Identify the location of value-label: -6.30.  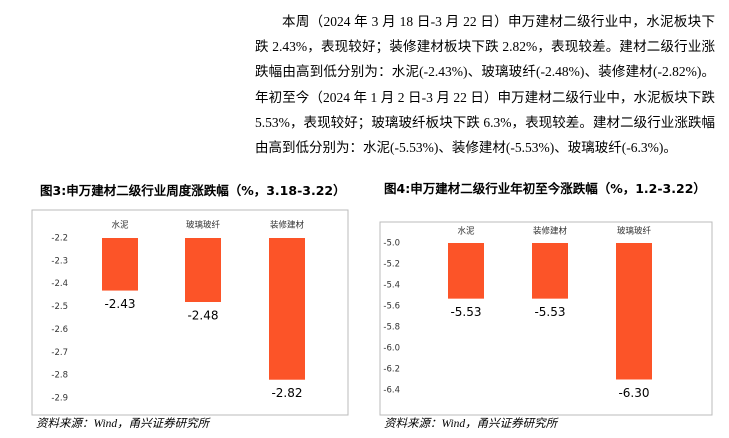
(633, 393).